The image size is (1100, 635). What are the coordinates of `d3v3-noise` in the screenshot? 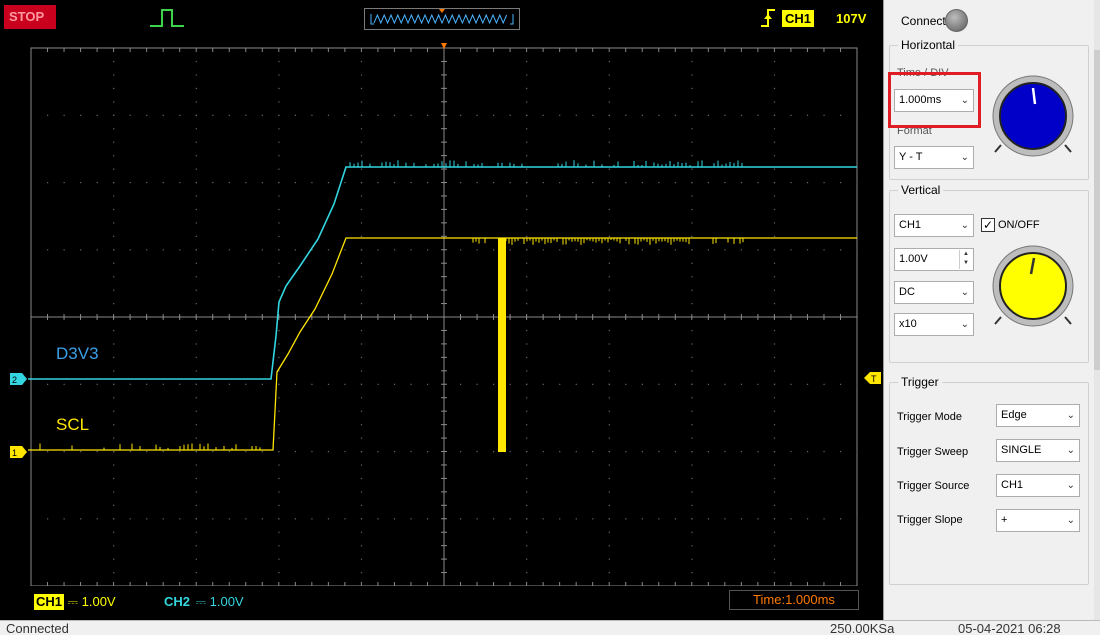 It's located at (546, 163).